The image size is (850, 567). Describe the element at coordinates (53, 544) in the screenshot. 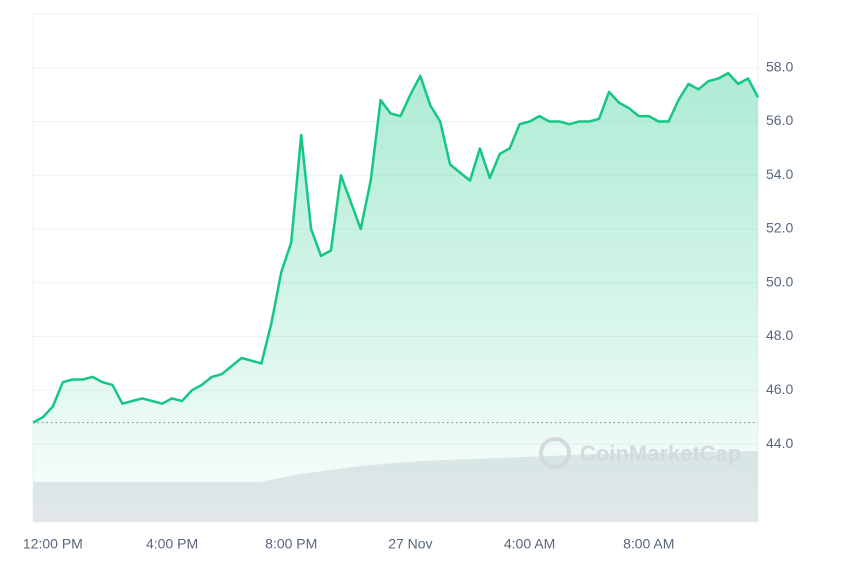

I see `x-tick-label: 12:00 PM` at that location.